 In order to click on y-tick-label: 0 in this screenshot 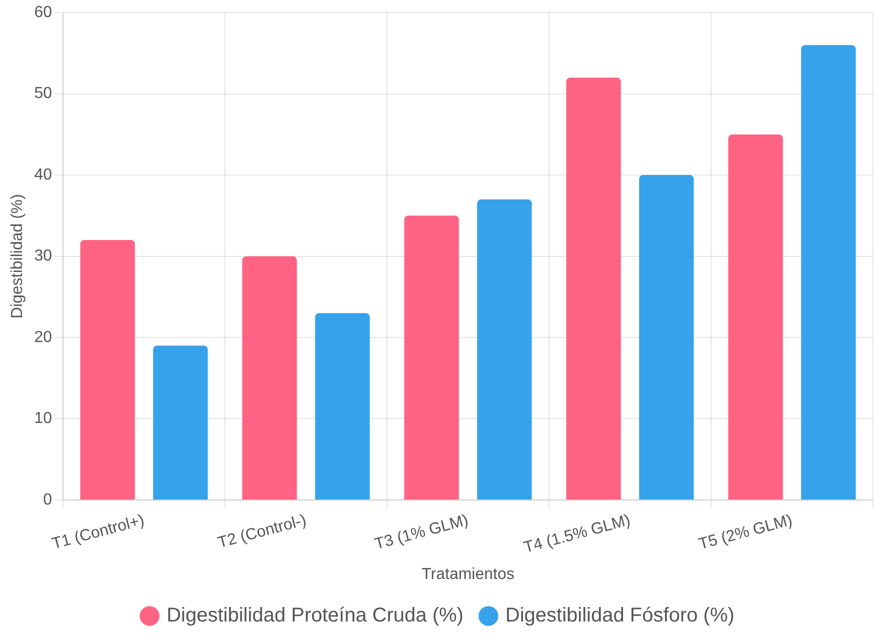, I will do `click(47, 499)`.